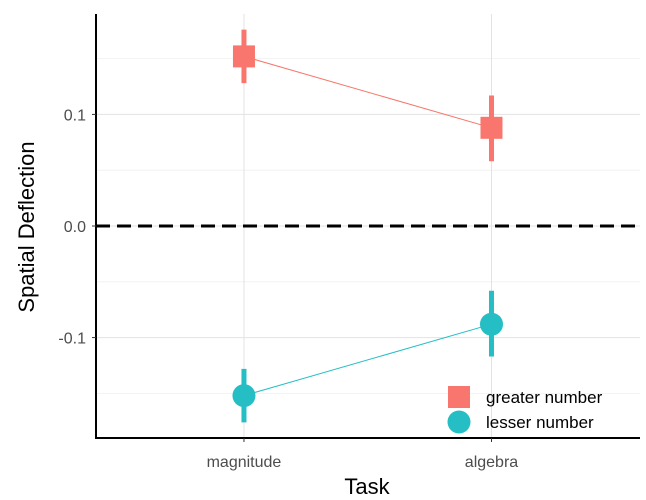 The image size is (646, 500). What do you see at coordinates (244, 462) in the screenshot?
I see `x-tick-label: magnitude` at bounding box center [244, 462].